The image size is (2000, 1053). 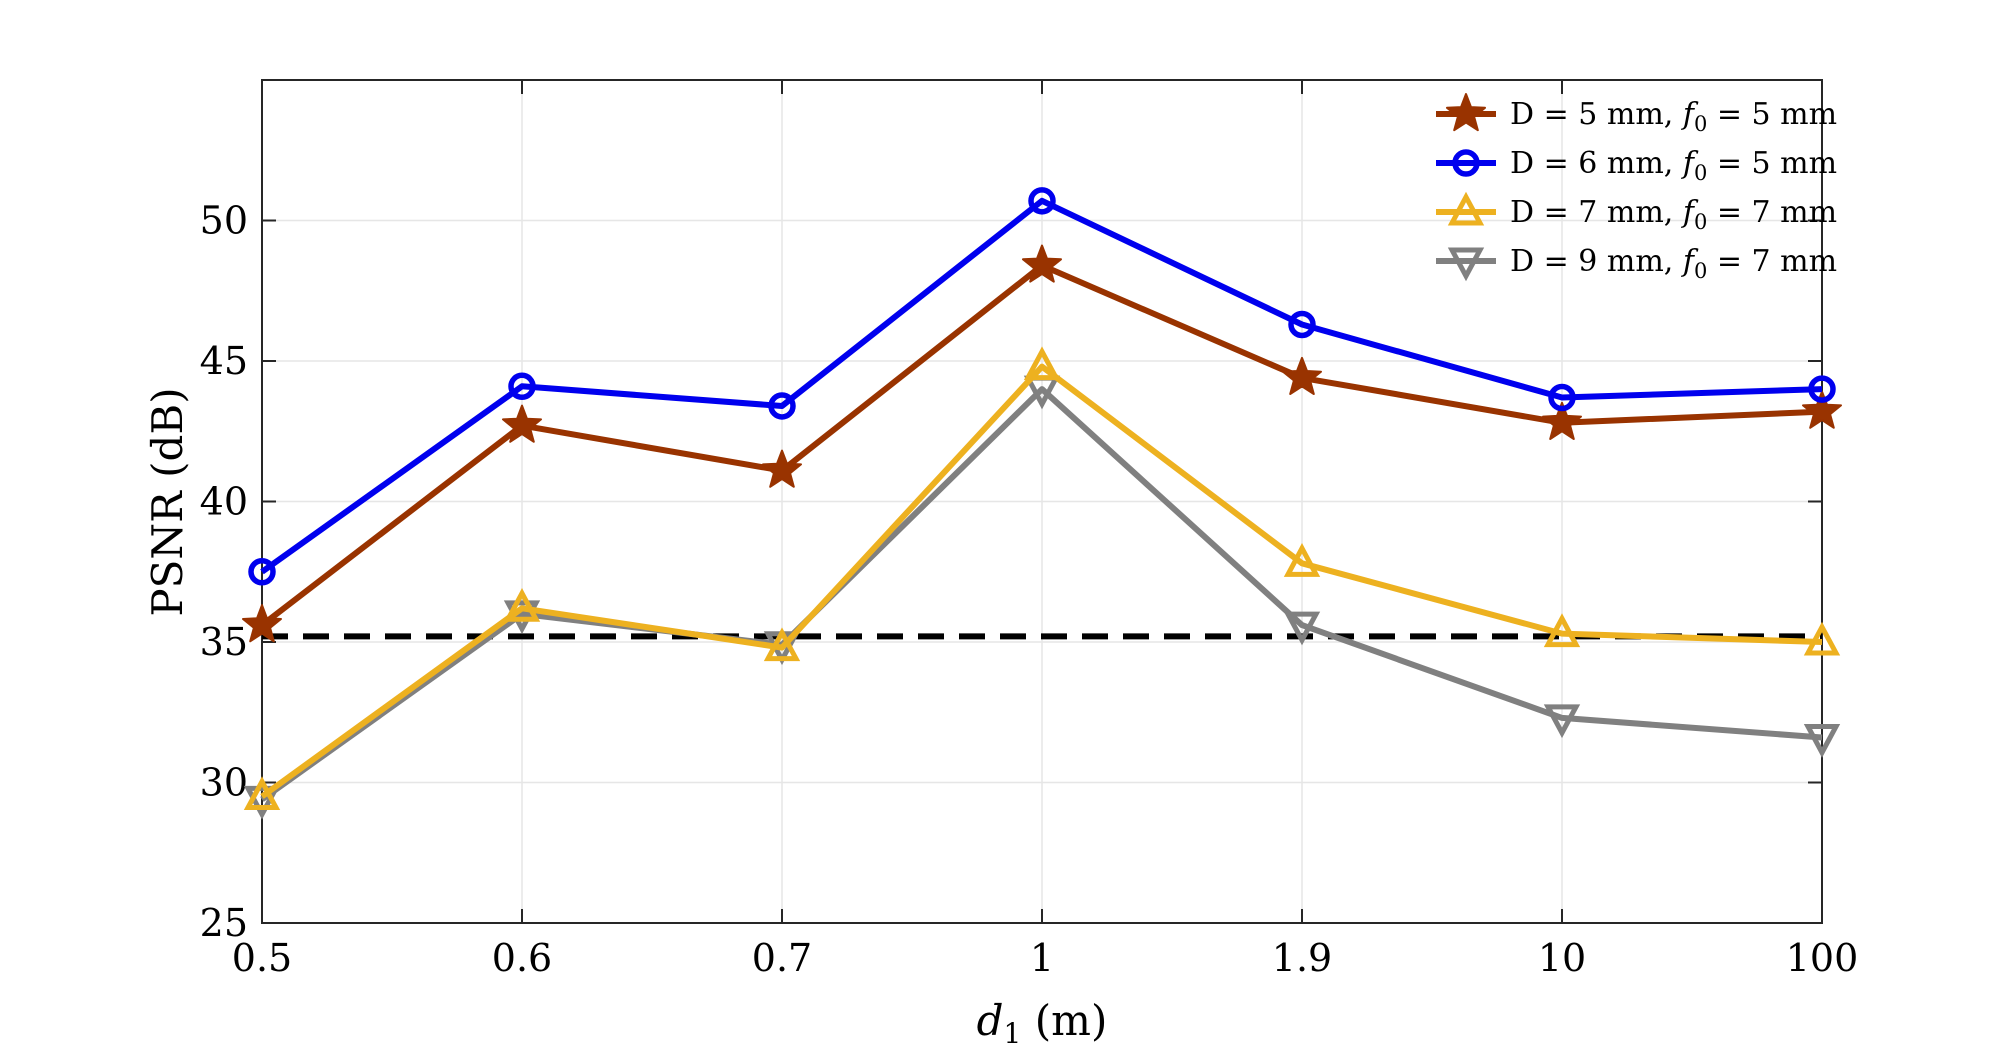 What do you see at coordinates (167, 501) in the screenshot?
I see `y-axis-title: PSNR (dB)` at bounding box center [167, 501].